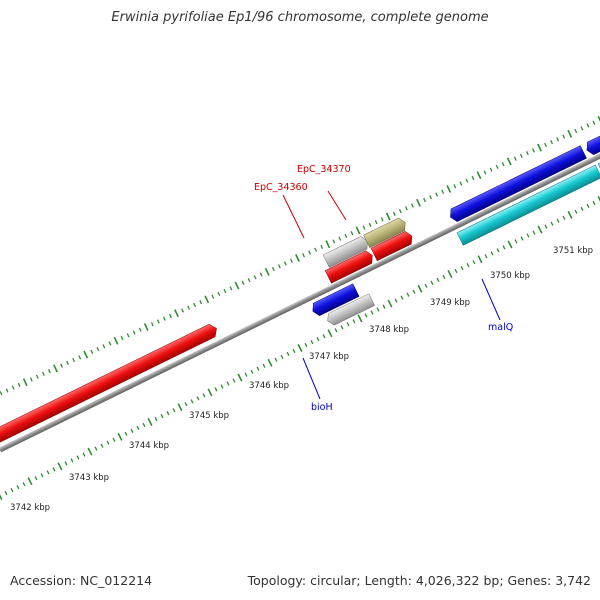 The width and height of the screenshot is (600, 600). What do you see at coordinates (573, 251) in the screenshot?
I see `scale-label: 3751 kbp` at bounding box center [573, 251].